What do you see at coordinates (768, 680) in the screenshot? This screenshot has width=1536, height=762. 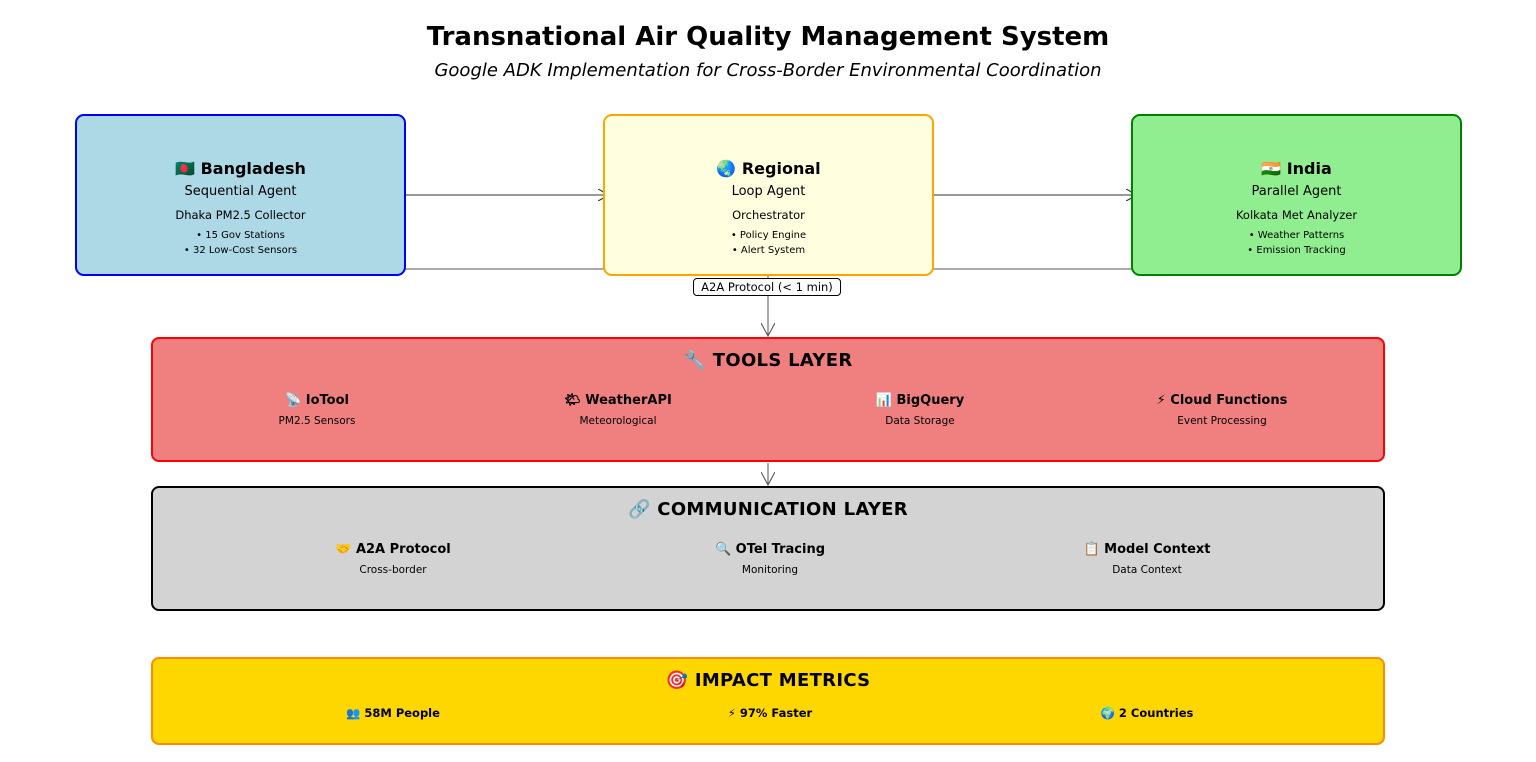 I see `impact-metrics-title: 🎯 IMPACT METRICS` at bounding box center [768, 680].